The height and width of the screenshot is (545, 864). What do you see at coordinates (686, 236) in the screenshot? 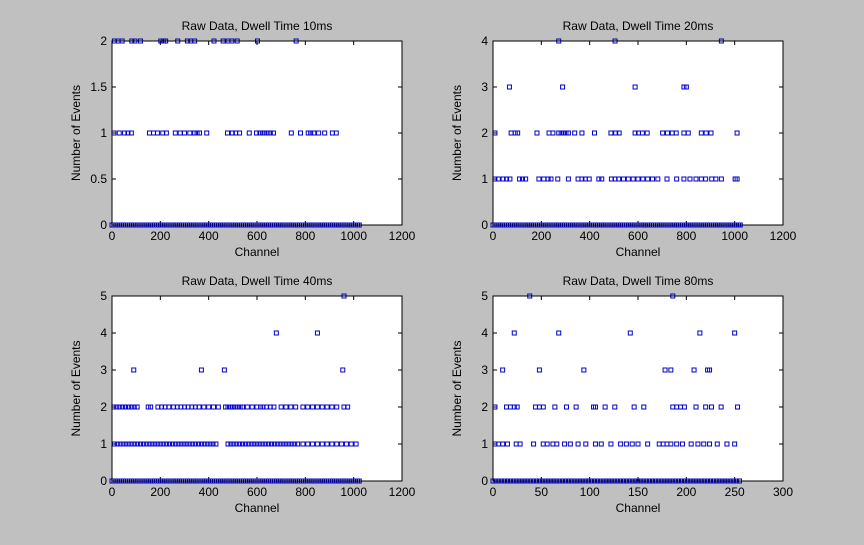
I see `x-tick-label: 800` at bounding box center [686, 236].